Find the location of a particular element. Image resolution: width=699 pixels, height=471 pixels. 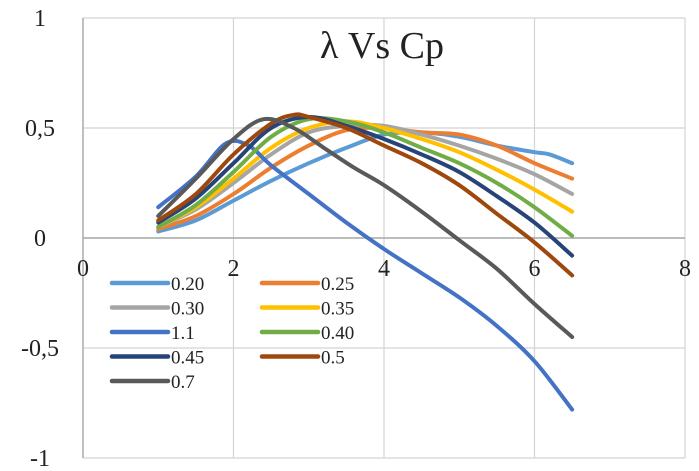

y-tick-label: 1 is located at coordinates (40, 19).